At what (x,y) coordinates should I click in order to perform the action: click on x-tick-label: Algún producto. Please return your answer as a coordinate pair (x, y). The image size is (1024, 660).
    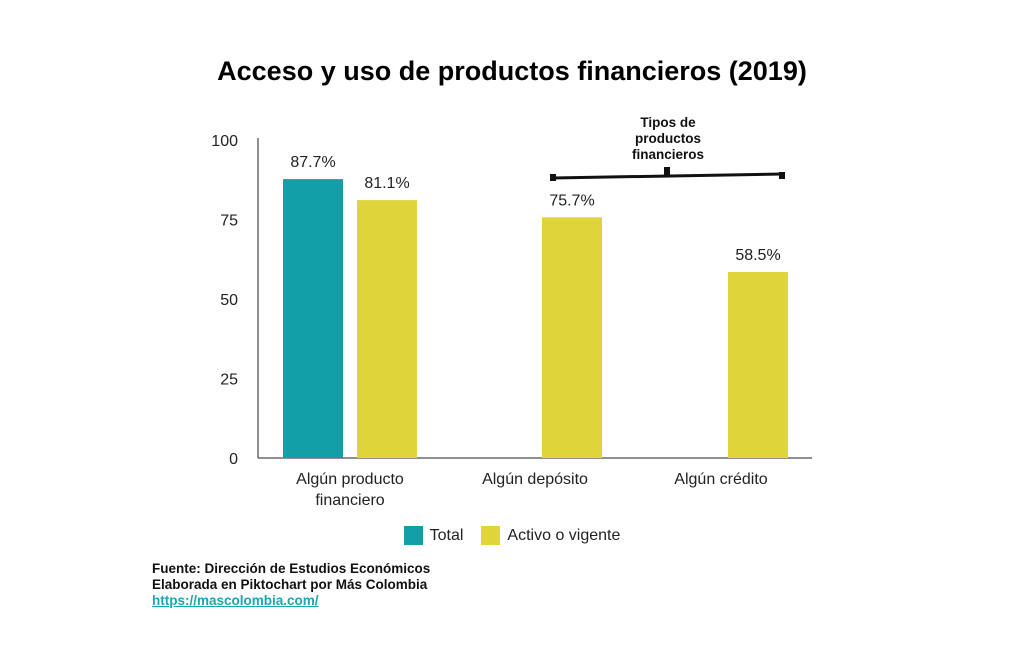
    Looking at the image, I should click on (350, 479).